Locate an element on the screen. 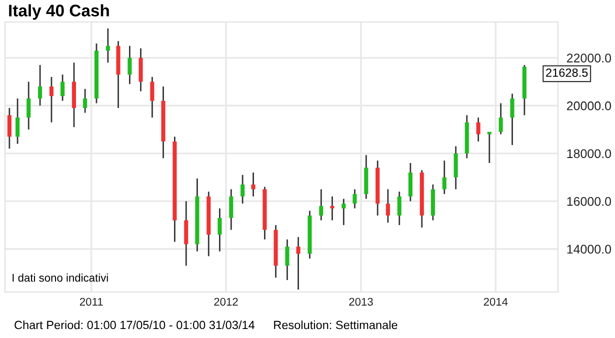  x-tick-label: 2011 is located at coordinates (91, 302).